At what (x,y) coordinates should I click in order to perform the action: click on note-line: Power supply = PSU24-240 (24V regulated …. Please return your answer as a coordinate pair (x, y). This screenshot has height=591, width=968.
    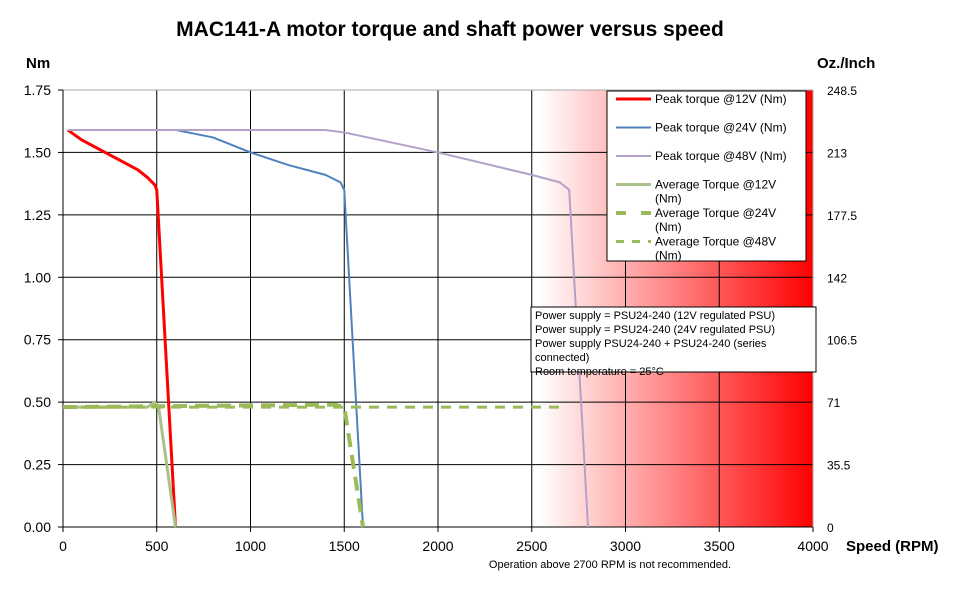
    Looking at the image, I should click on (655, 330).